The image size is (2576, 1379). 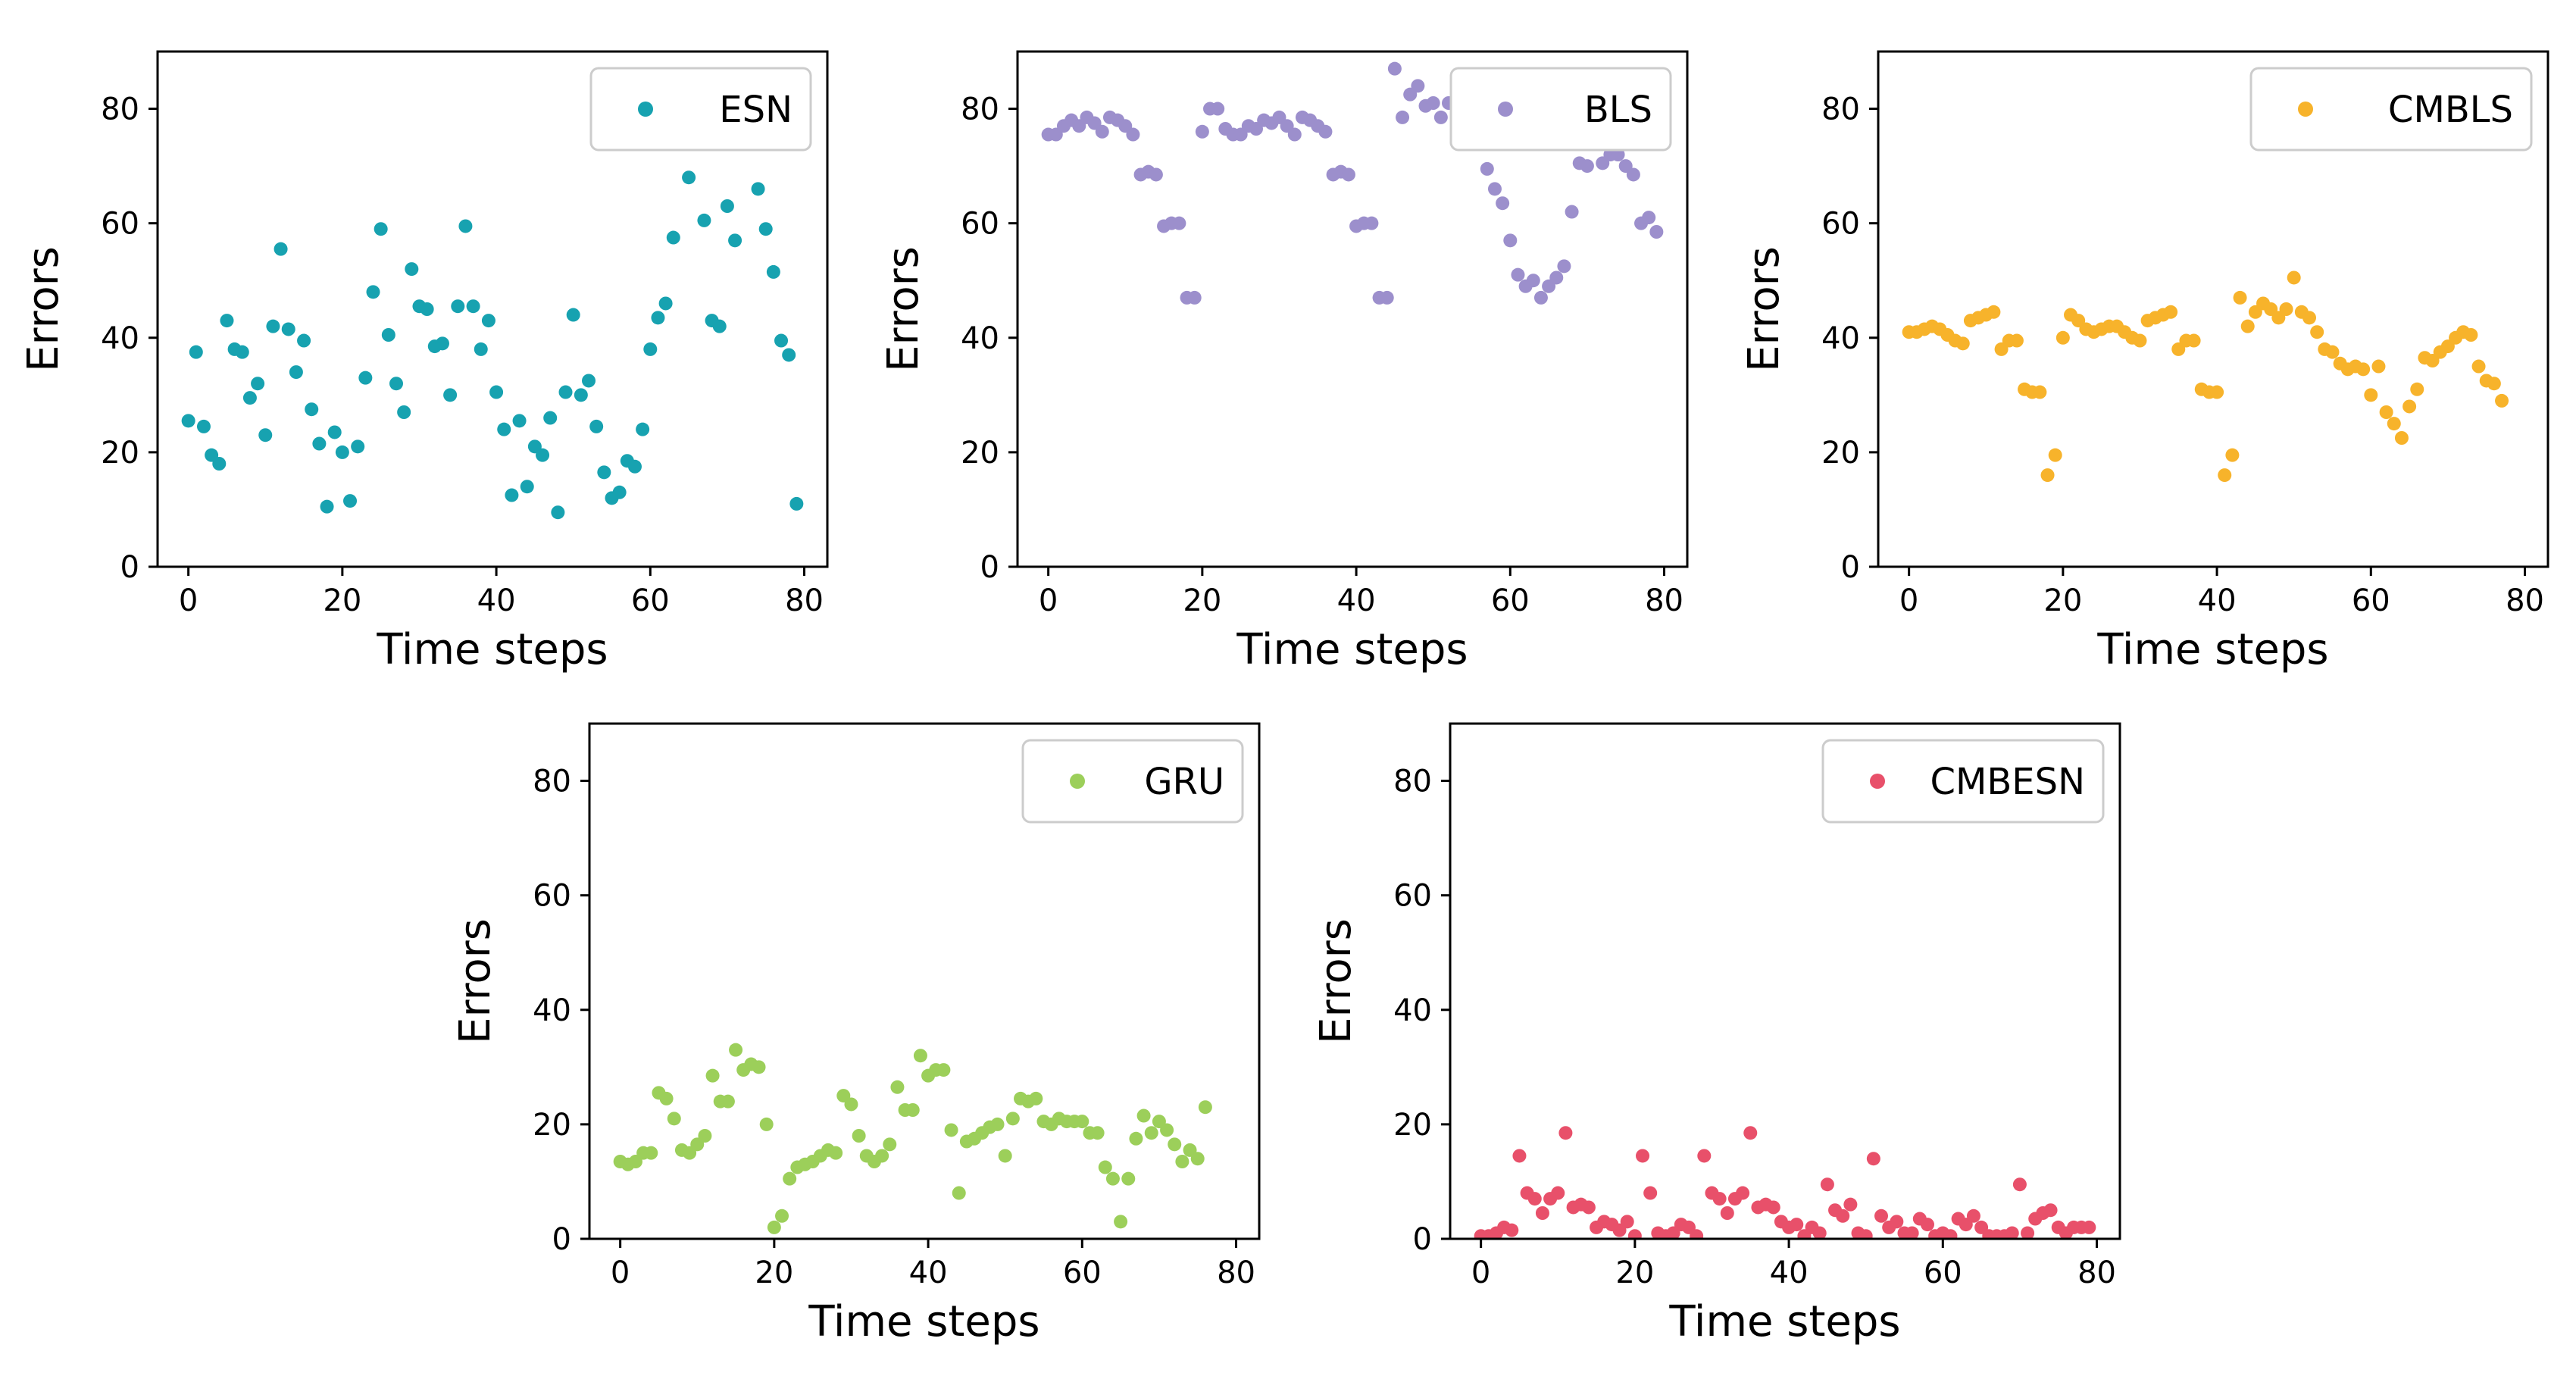 I want to click on legend-label: CMBLS, so click(x=2450, y=110).